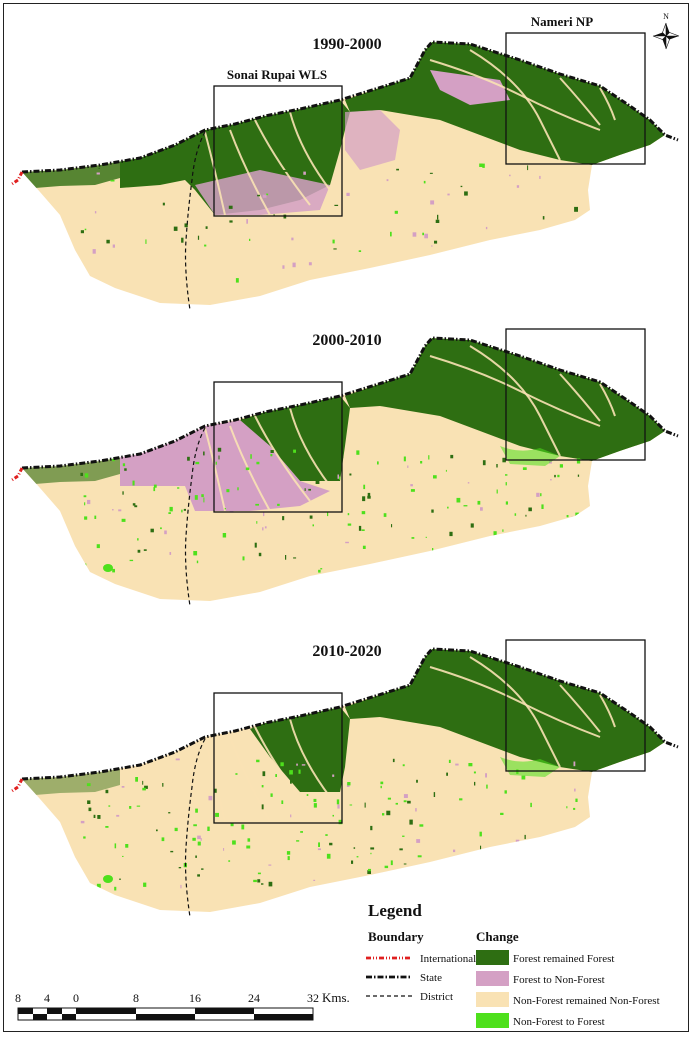 This screenshot has width=696, height=1039. I want to click on legend-change-label-0: Forest remained Forest, so click(563, 959).